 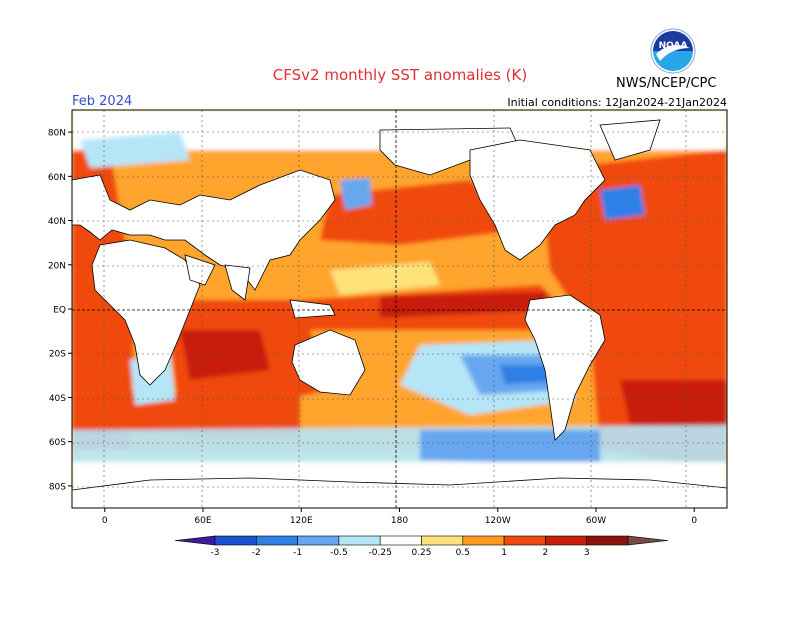 I want to click on colorbar-min-triangle, so click(x=195, y=540).